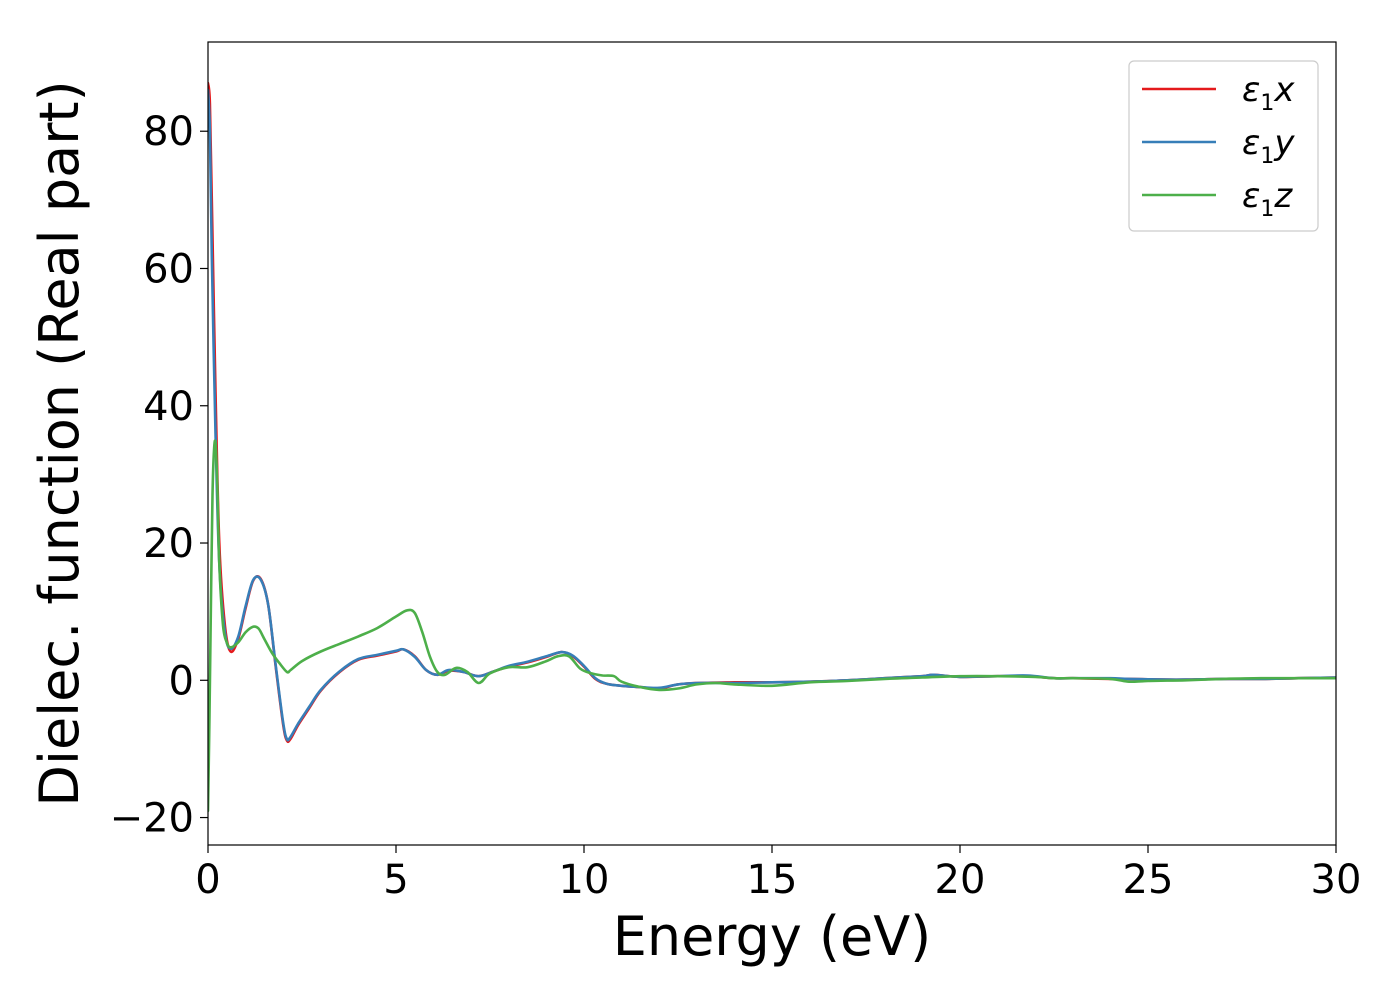 This screenshot has width=1400, height=1005. Describe the element at coordinates (584, 880) in the screenshot. I see `x-tick-label: 10` at that location.